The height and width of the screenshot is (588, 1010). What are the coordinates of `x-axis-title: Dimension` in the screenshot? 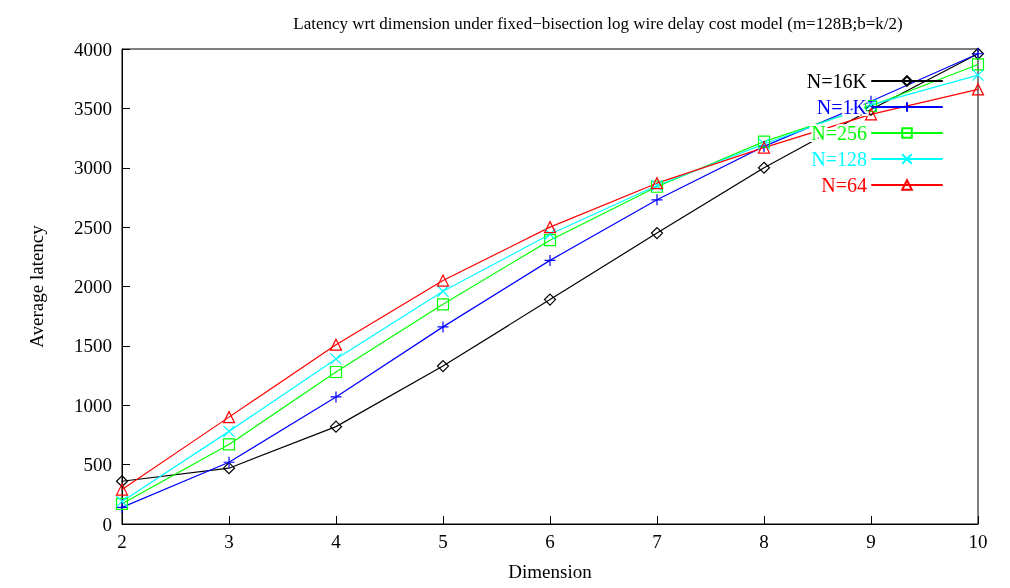 It's located at (550, 571).